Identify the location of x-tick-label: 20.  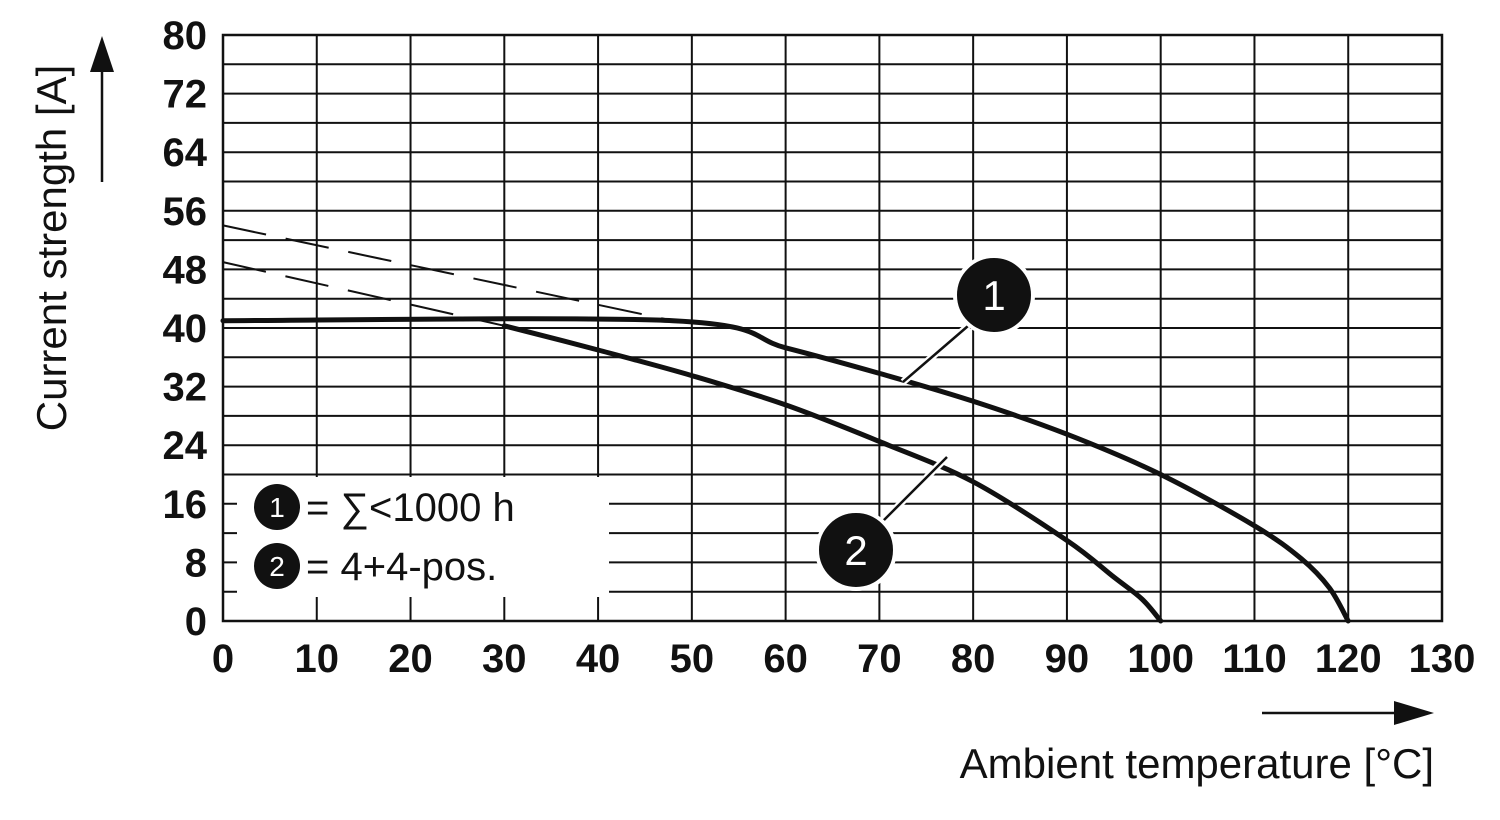
(410, 659).